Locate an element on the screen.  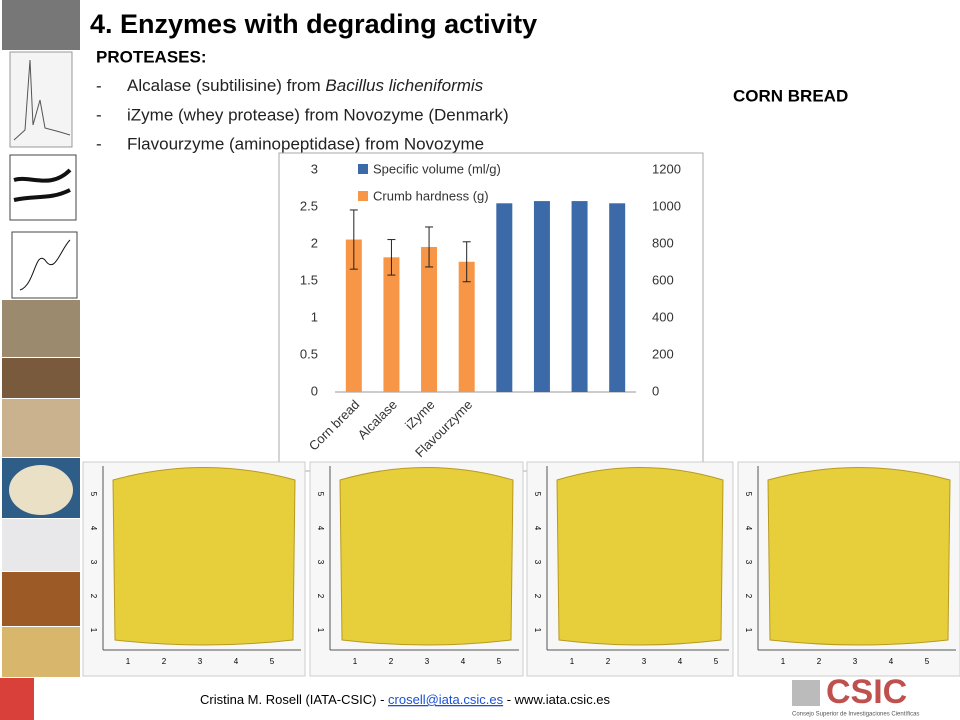
item-species: Bacillus licheniformis is located at coordinates (404, 85).